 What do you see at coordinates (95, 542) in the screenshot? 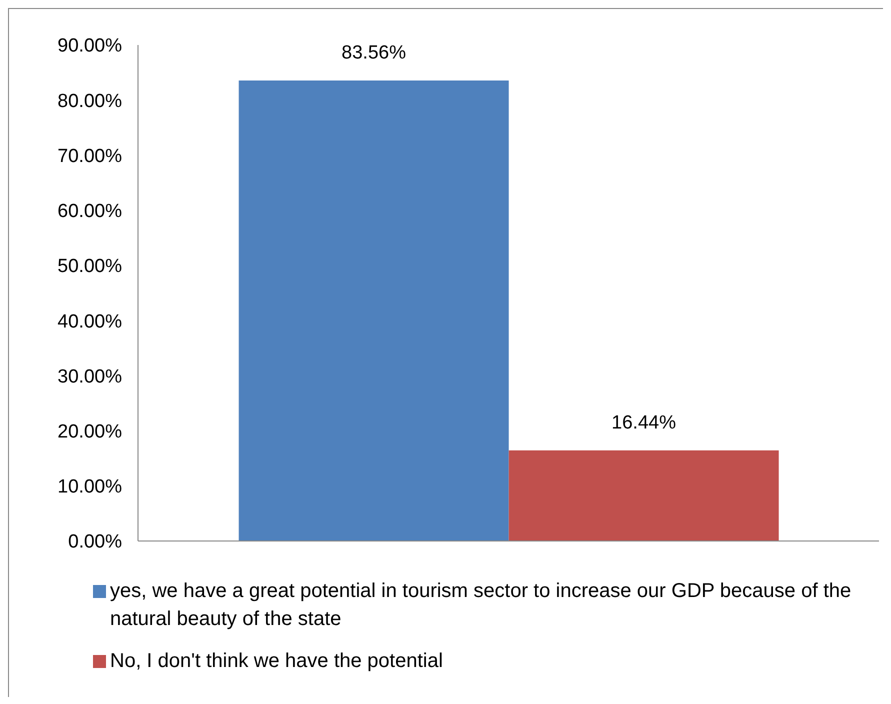
I see `y-tick-label: 0.00%` at bounding box center [95, 542].